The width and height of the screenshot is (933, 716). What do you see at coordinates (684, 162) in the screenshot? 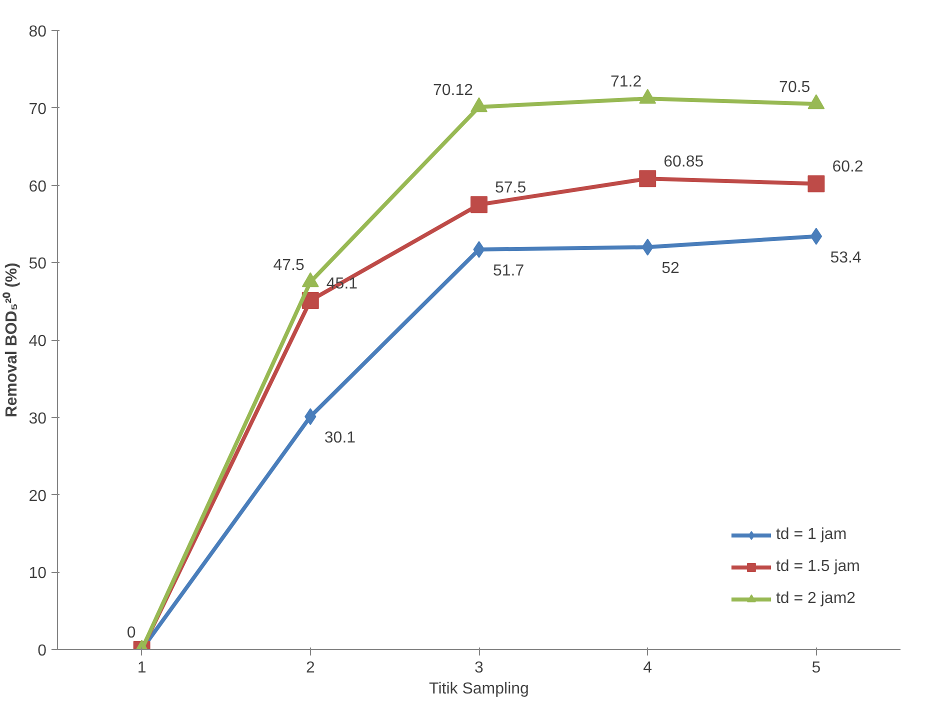
I see `data-label: 60.85` at bounding box center [684, 162].